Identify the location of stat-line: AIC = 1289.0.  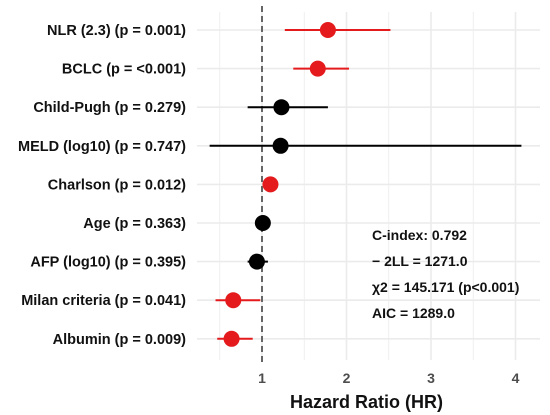
(413, 313).